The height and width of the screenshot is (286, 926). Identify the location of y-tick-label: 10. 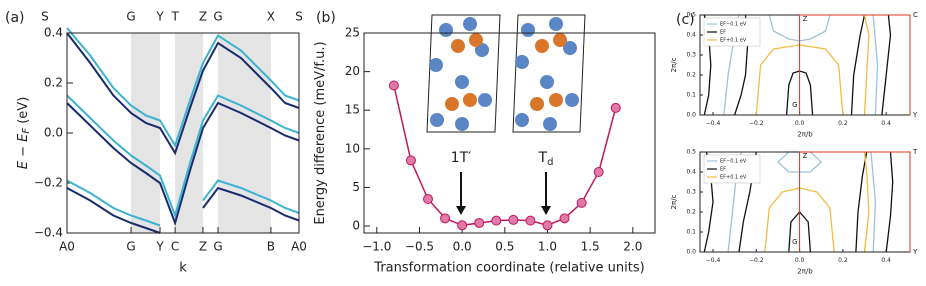
(352, 148).